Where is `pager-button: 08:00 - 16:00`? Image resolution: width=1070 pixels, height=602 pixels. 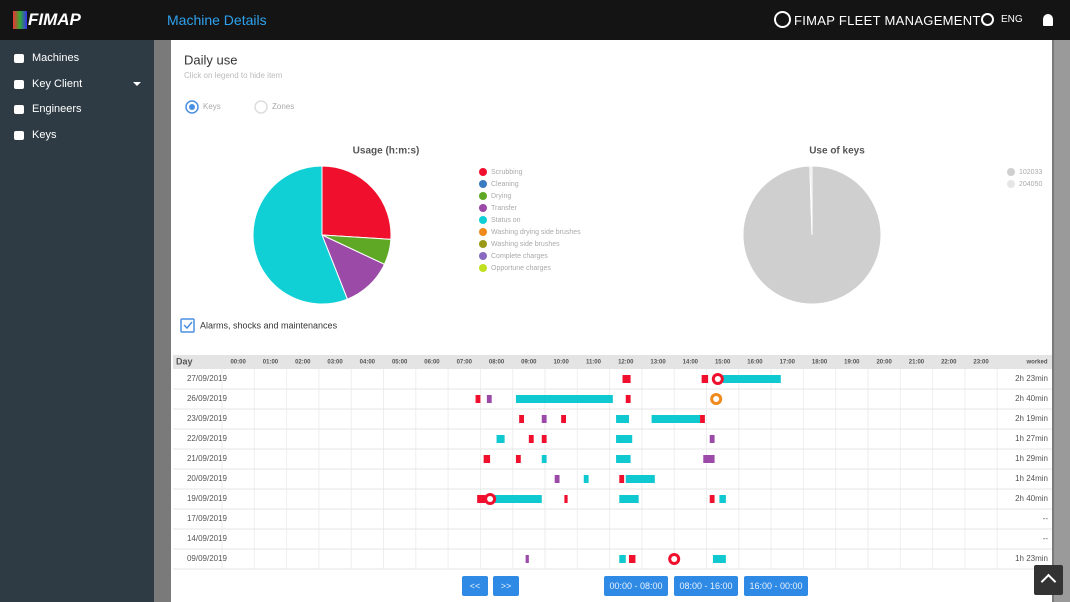 pager-button: 08:00 - 16:00 is located at coordinates (706, 586).